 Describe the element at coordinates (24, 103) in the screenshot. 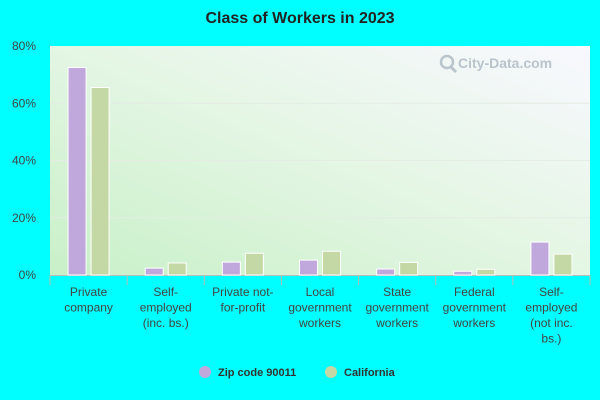

I see `y-tick-label: 60%` at that location.